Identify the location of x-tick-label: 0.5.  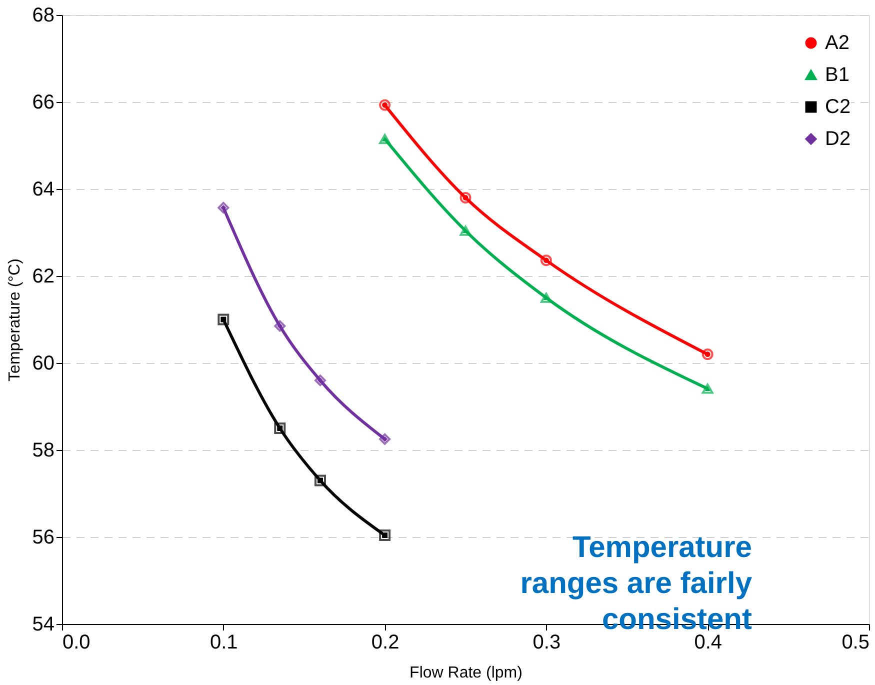
(856, 643).